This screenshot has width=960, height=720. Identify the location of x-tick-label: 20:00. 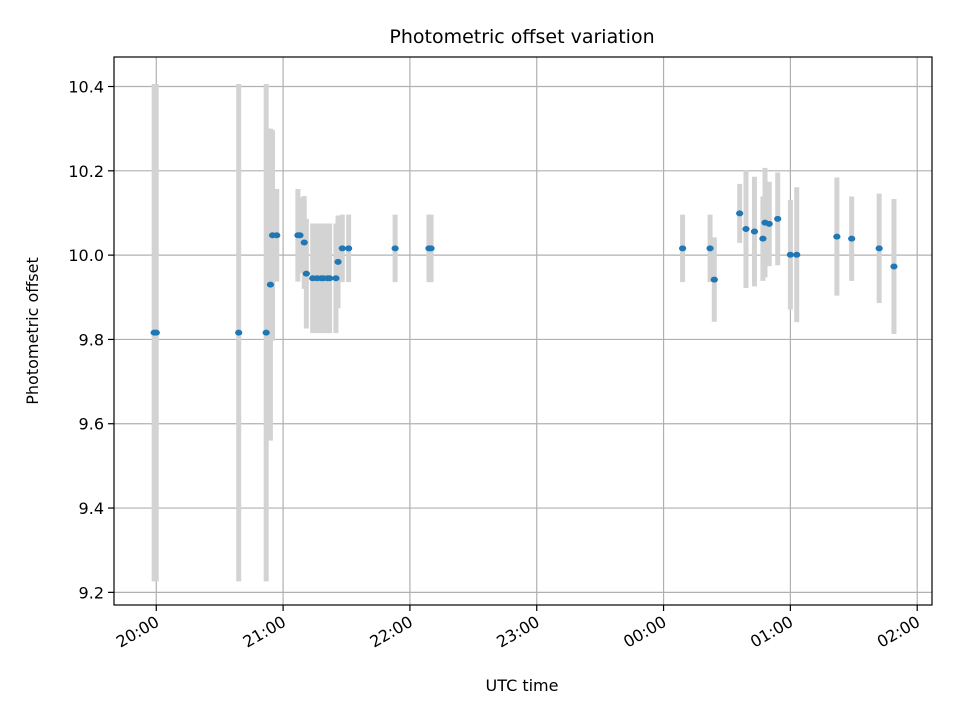
(137, 632).